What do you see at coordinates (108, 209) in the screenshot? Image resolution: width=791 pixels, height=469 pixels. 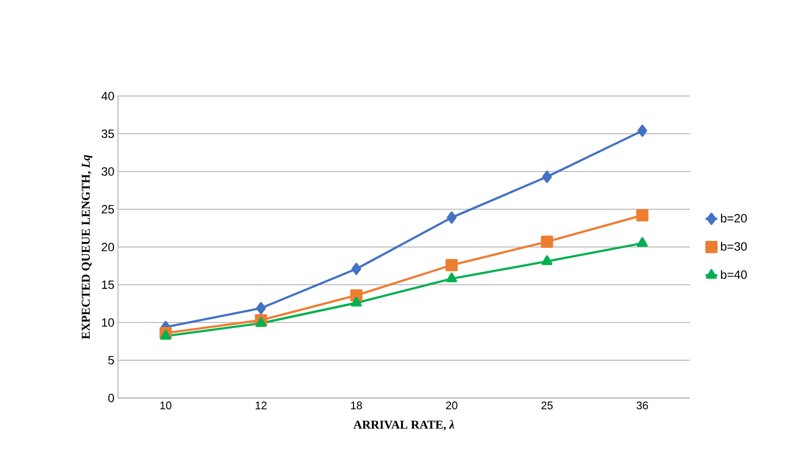 I see `y-tick-label: 25` at bounding box center [108, 209].